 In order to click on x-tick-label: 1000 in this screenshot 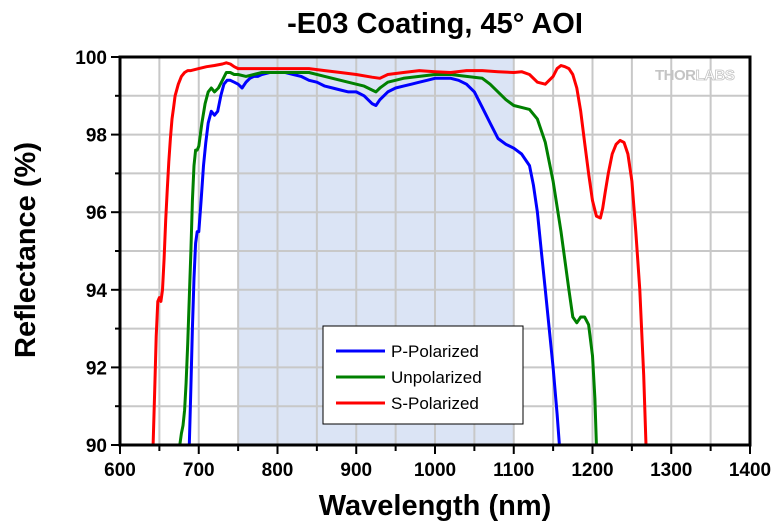, I will do `click(435, 470)`.